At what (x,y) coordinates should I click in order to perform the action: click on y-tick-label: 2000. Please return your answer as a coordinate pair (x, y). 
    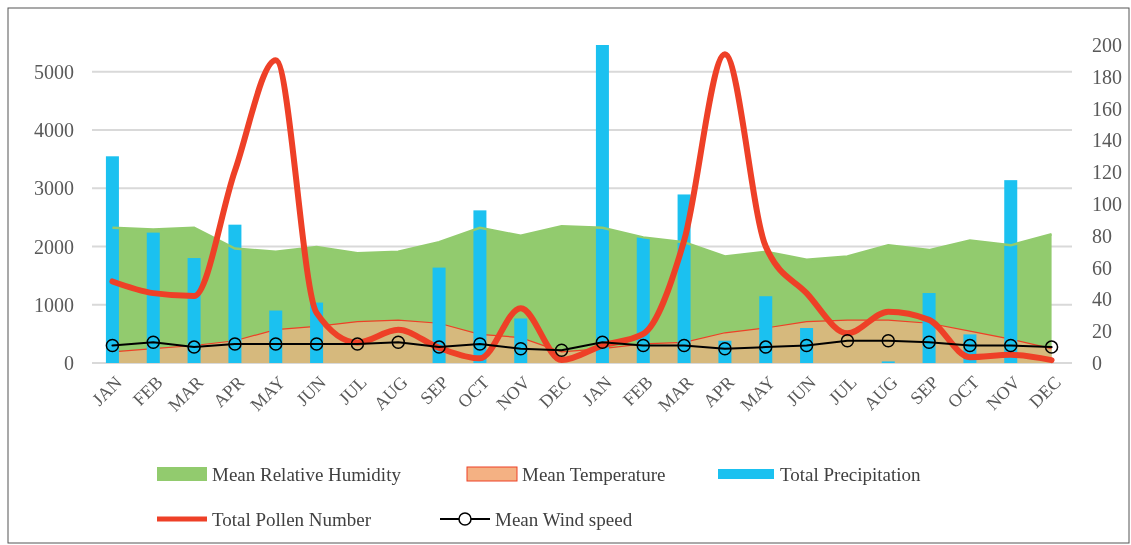
    Looking at the image, I should click on (54, 246).